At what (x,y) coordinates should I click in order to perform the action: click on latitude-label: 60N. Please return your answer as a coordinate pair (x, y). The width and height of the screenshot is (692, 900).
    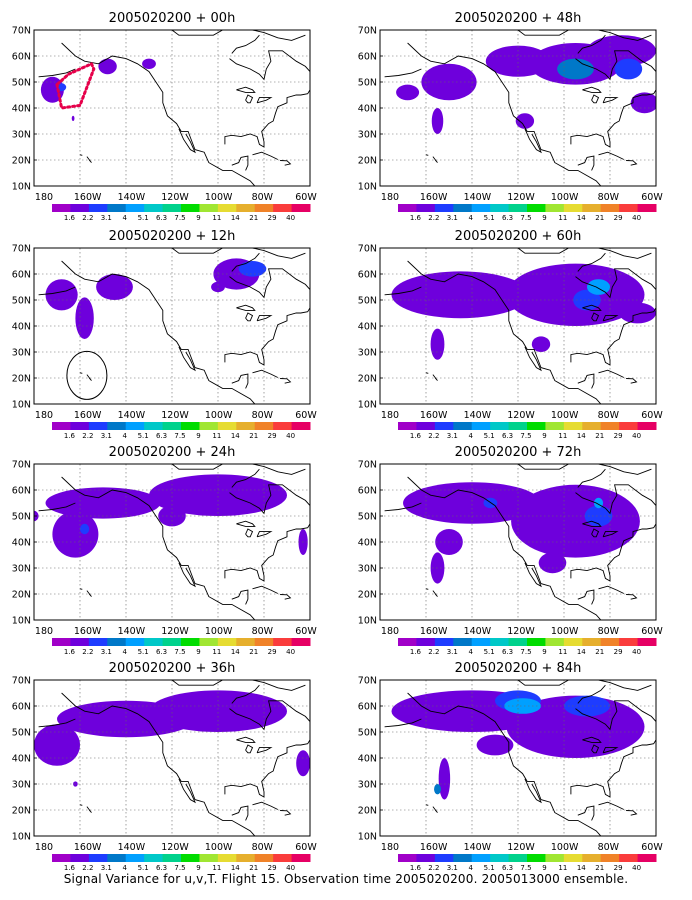
    Looking at the image, I should click on (367, 57).